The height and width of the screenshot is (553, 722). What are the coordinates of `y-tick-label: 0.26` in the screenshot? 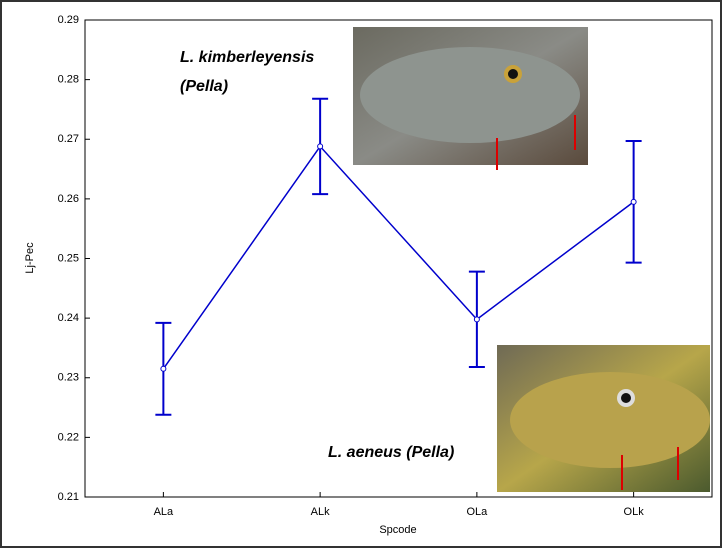 It's located at (68, 199).